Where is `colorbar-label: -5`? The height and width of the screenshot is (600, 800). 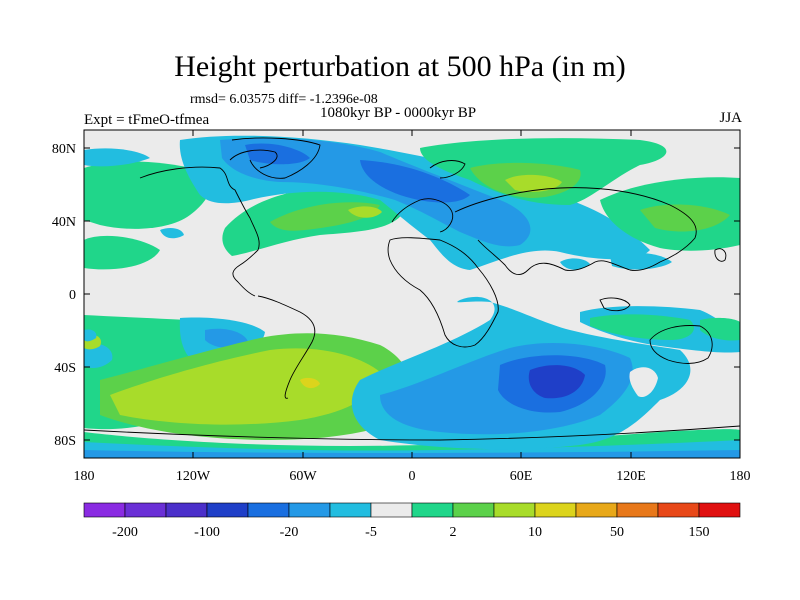 colorbar-label: -5 is located at coordinates (371, 532).